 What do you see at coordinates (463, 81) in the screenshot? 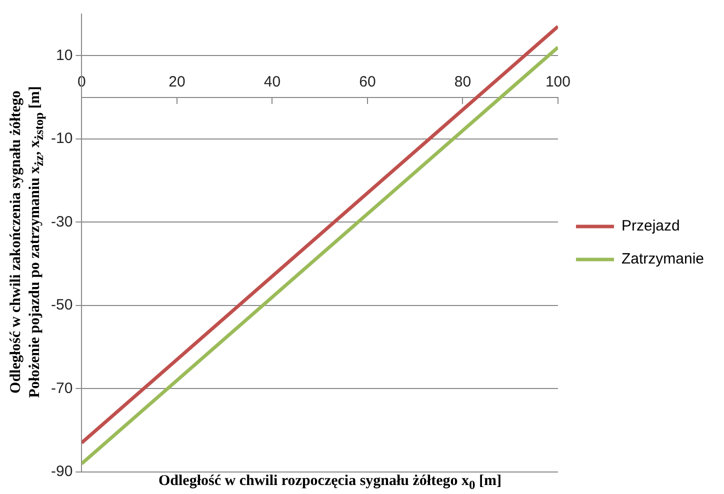
I see `x-tick-label: 80` at bounding box center [463, 81].